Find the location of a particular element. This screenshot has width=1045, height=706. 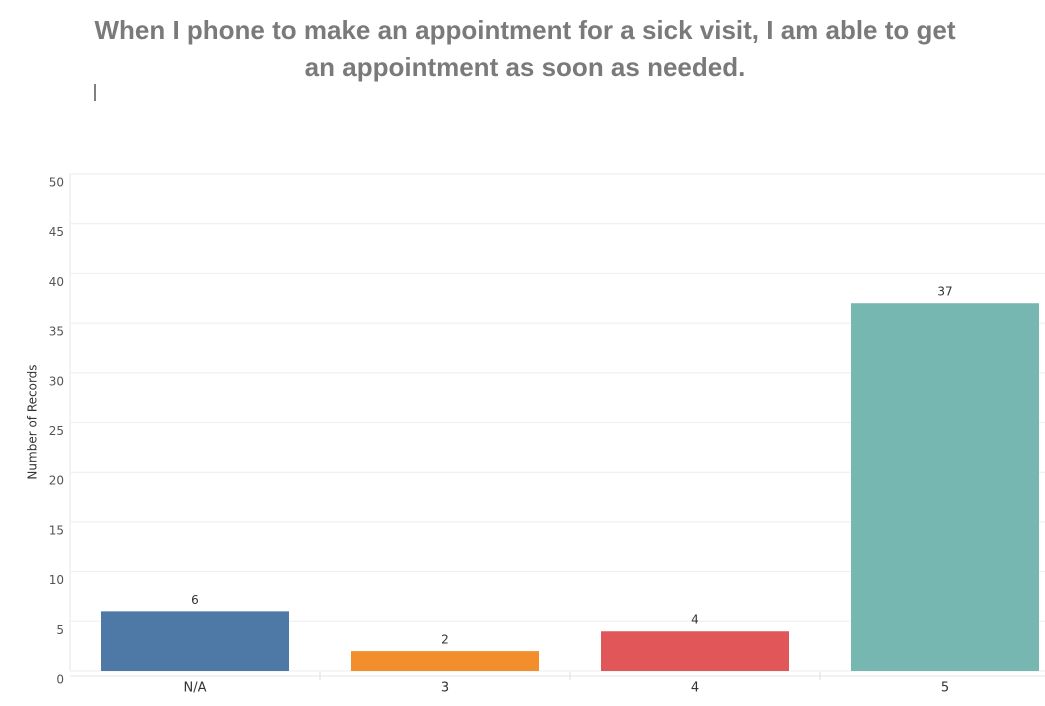

y-tick-label: 25 is located at coordinates (56, 431).